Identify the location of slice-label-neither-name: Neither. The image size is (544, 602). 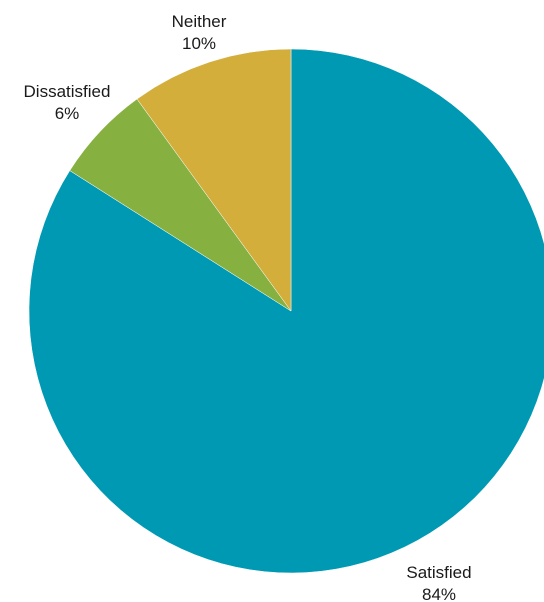
(199, 21).